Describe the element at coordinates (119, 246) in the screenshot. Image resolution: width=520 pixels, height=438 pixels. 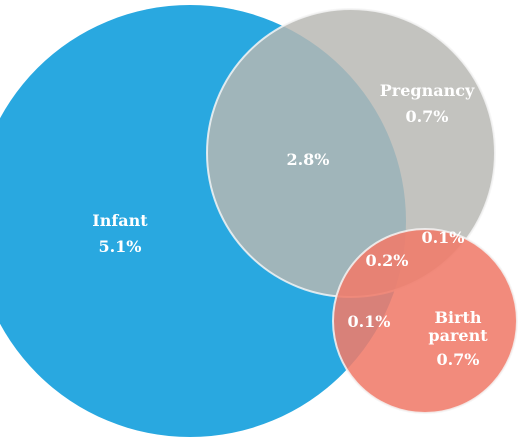
I see `infant-value: 5.1%` at that location.